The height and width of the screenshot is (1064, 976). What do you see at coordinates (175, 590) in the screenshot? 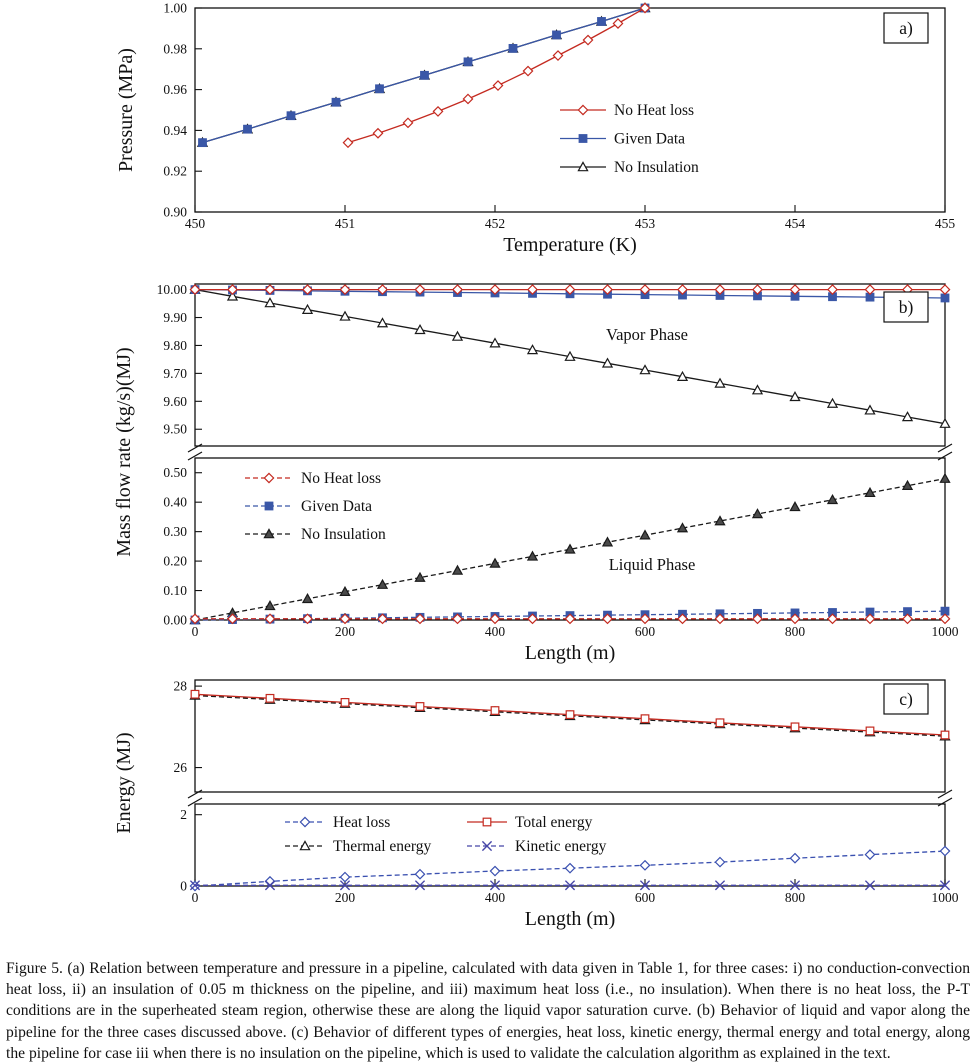
I see `y-tick-label: 0.10` at bounding box center [175, 590].